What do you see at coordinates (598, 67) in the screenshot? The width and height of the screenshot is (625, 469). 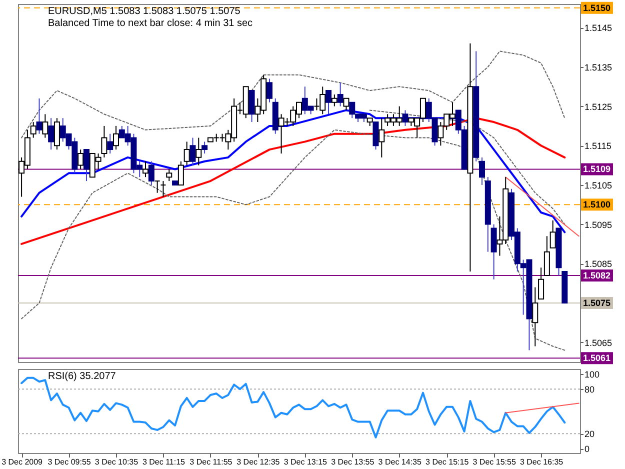 I see `y-tick-label: 1.5135` at bounding box center [598, 67].